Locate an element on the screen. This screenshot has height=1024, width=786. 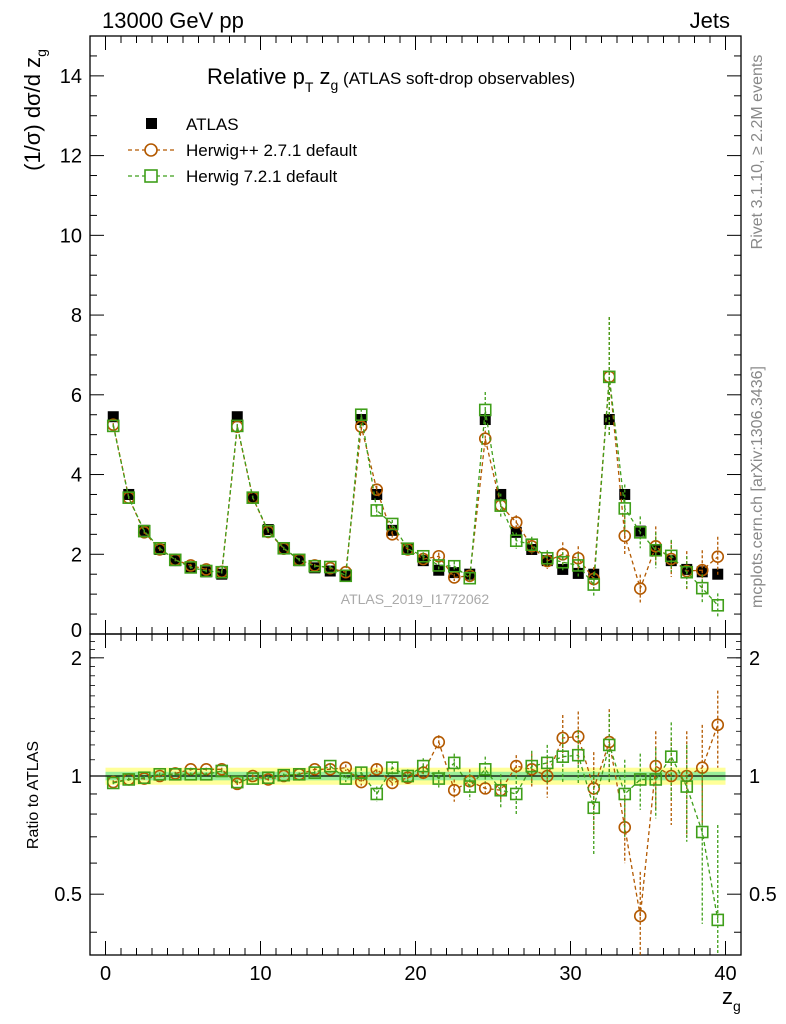
title-main: Relative p is located at coordinates (256, 76).